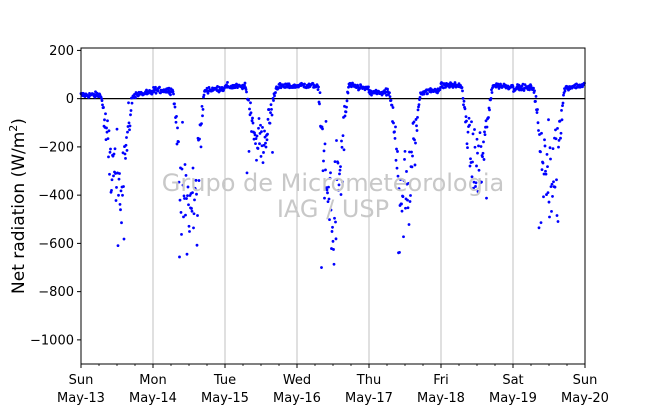 Image resolution: width=650 pixels, height=414 pixels. What do you see at coordinates (224, 380) in the screenshot?
I see `x-tick-label-day: Tue` at bounding box center [224, 380].